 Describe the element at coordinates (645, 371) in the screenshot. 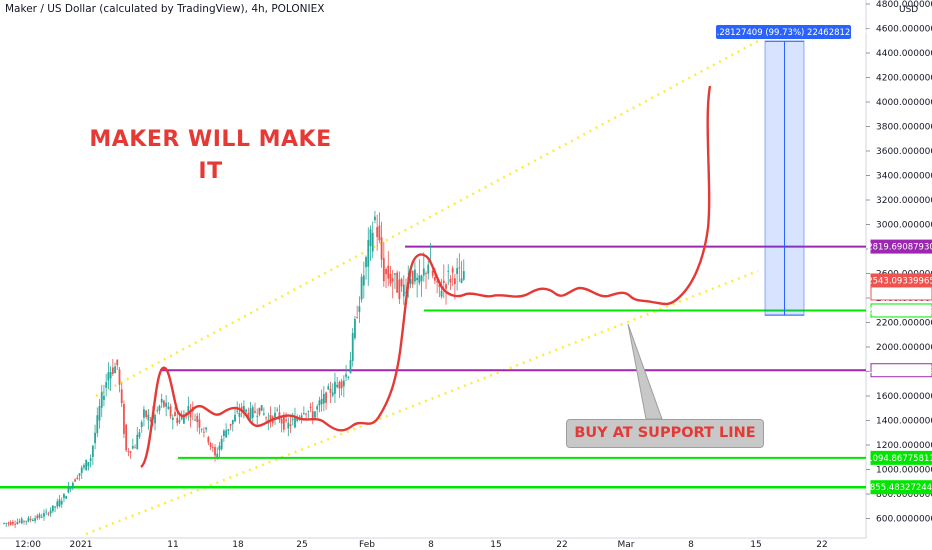

I see `callout-pointer` at that location.